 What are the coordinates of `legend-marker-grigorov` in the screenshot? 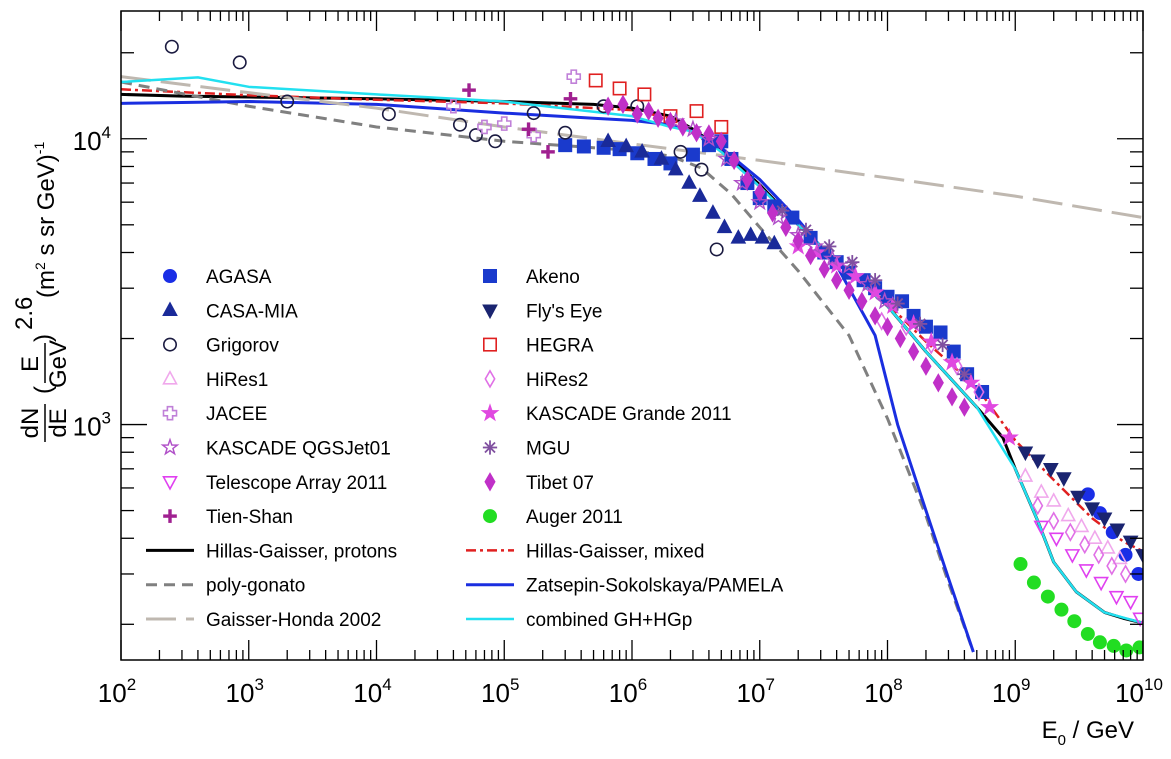 It's located at (170, 344).